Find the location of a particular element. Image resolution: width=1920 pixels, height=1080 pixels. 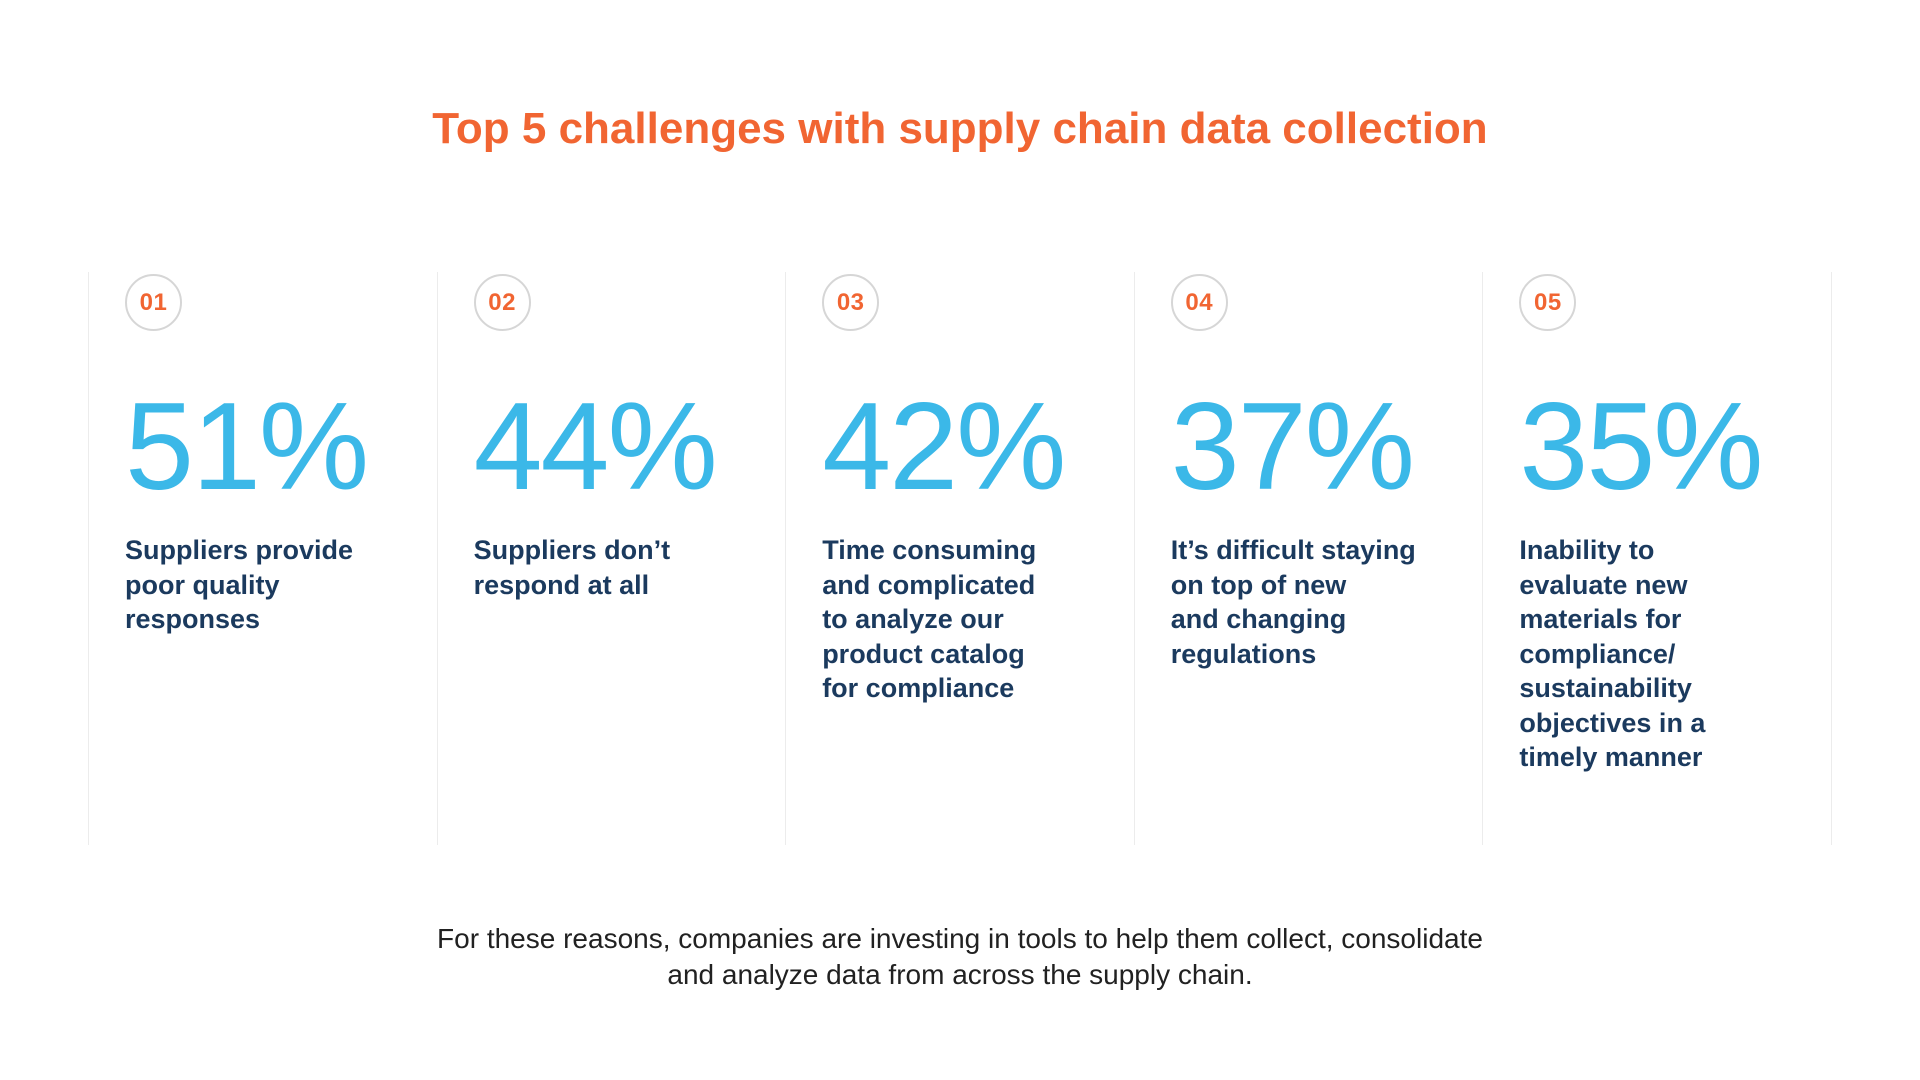

rank-number: 04 is located at coordinates (1199, 302).